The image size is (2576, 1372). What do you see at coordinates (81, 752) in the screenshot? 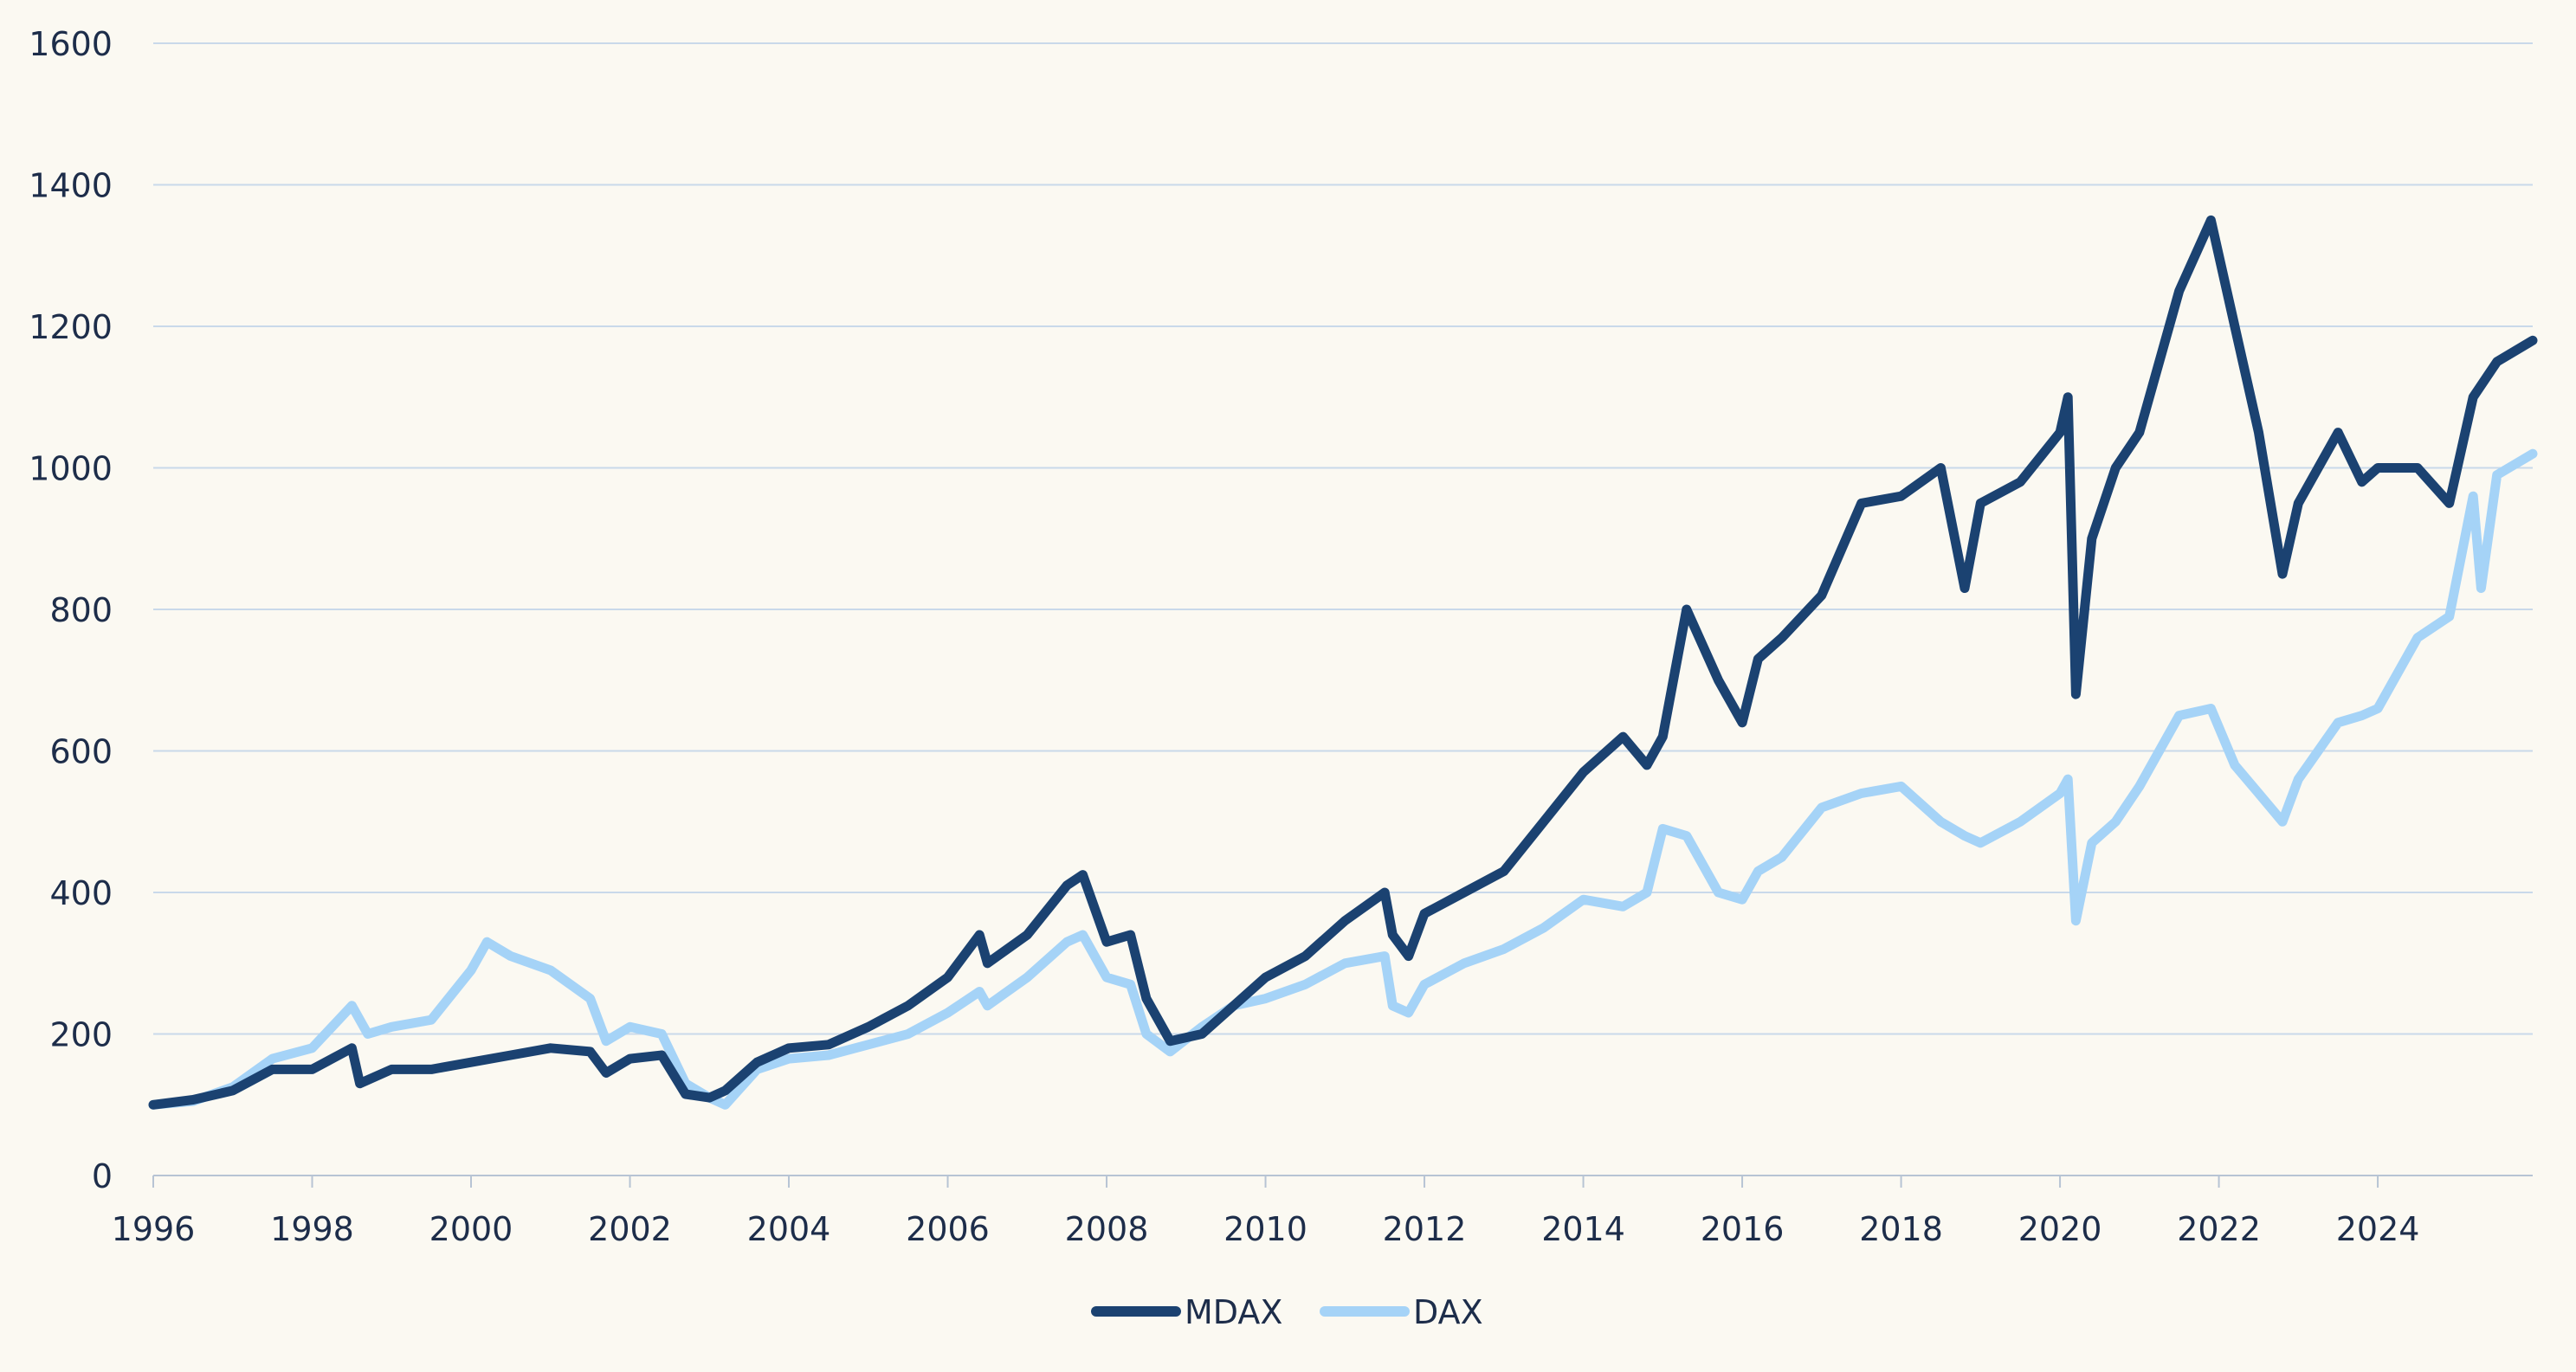
I see `y-tick-label: 600` at bounding box center [81, 752].